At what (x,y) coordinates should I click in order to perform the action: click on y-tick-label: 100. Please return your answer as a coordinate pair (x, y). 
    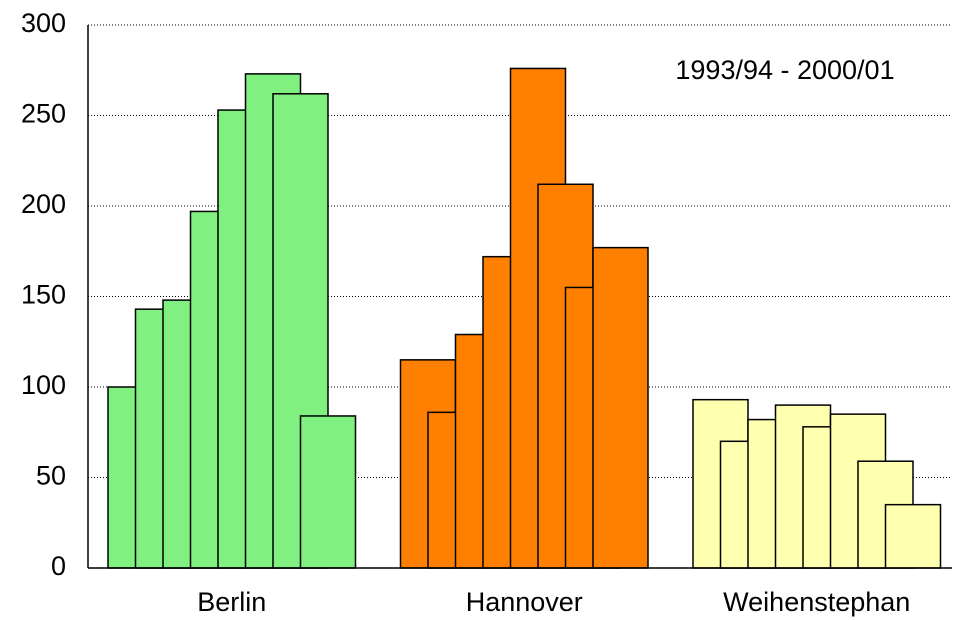
    Looking at the image, I should click on (43, 385).